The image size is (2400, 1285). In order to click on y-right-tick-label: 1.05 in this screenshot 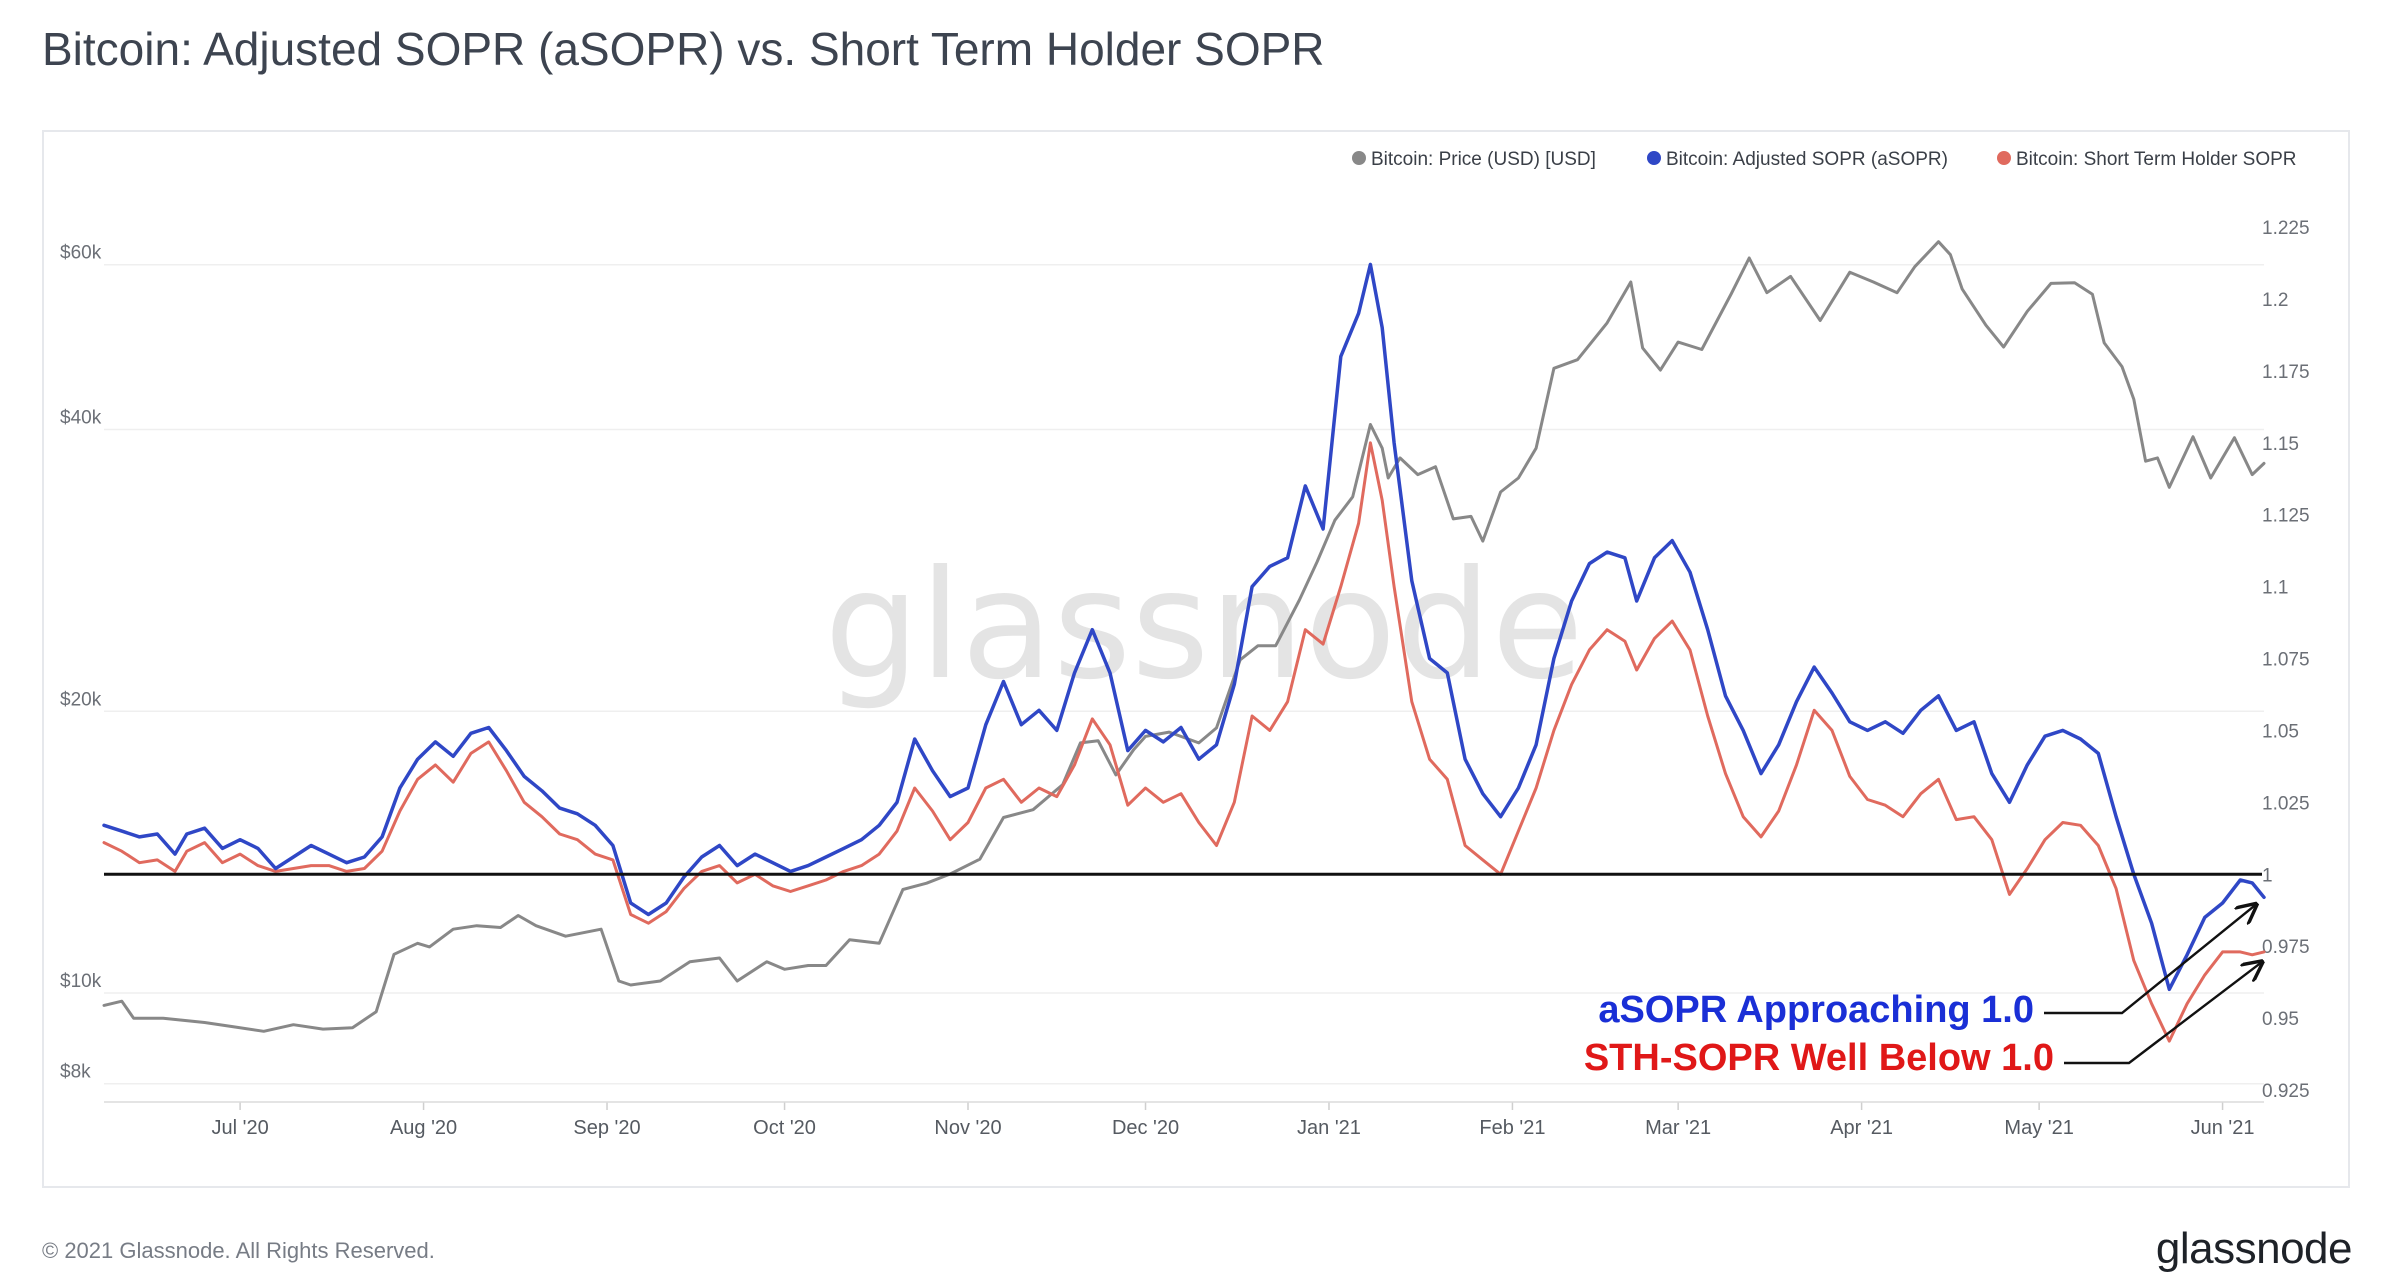, I will do `click(2280, 731)`.